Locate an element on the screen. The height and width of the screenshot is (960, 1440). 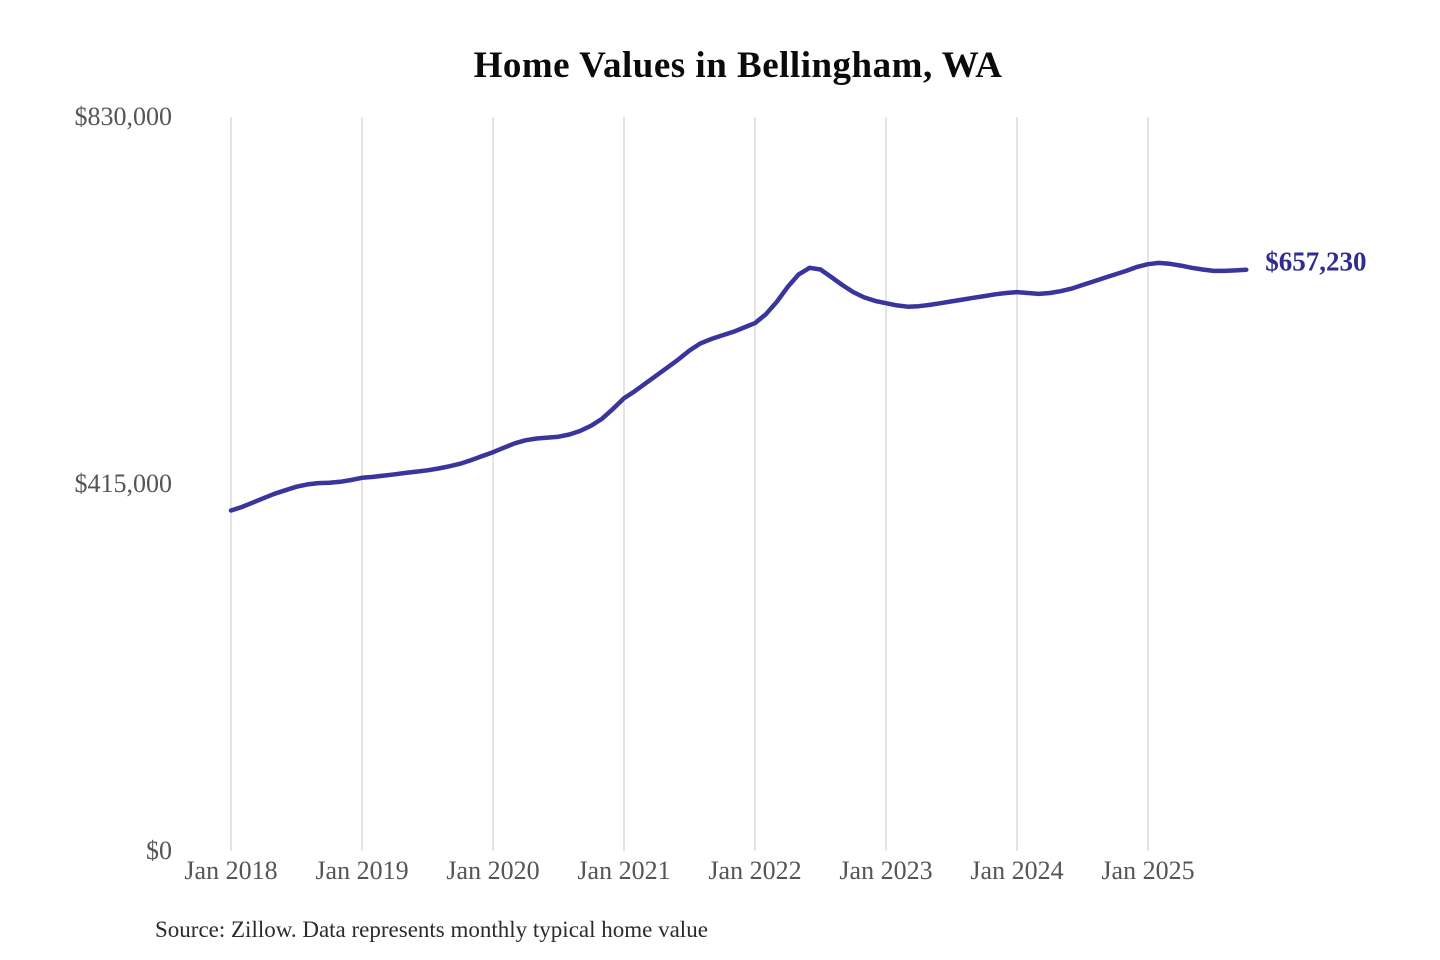
x-axis-tick-label: Jan 2021 is located at coordinates (624, 870).